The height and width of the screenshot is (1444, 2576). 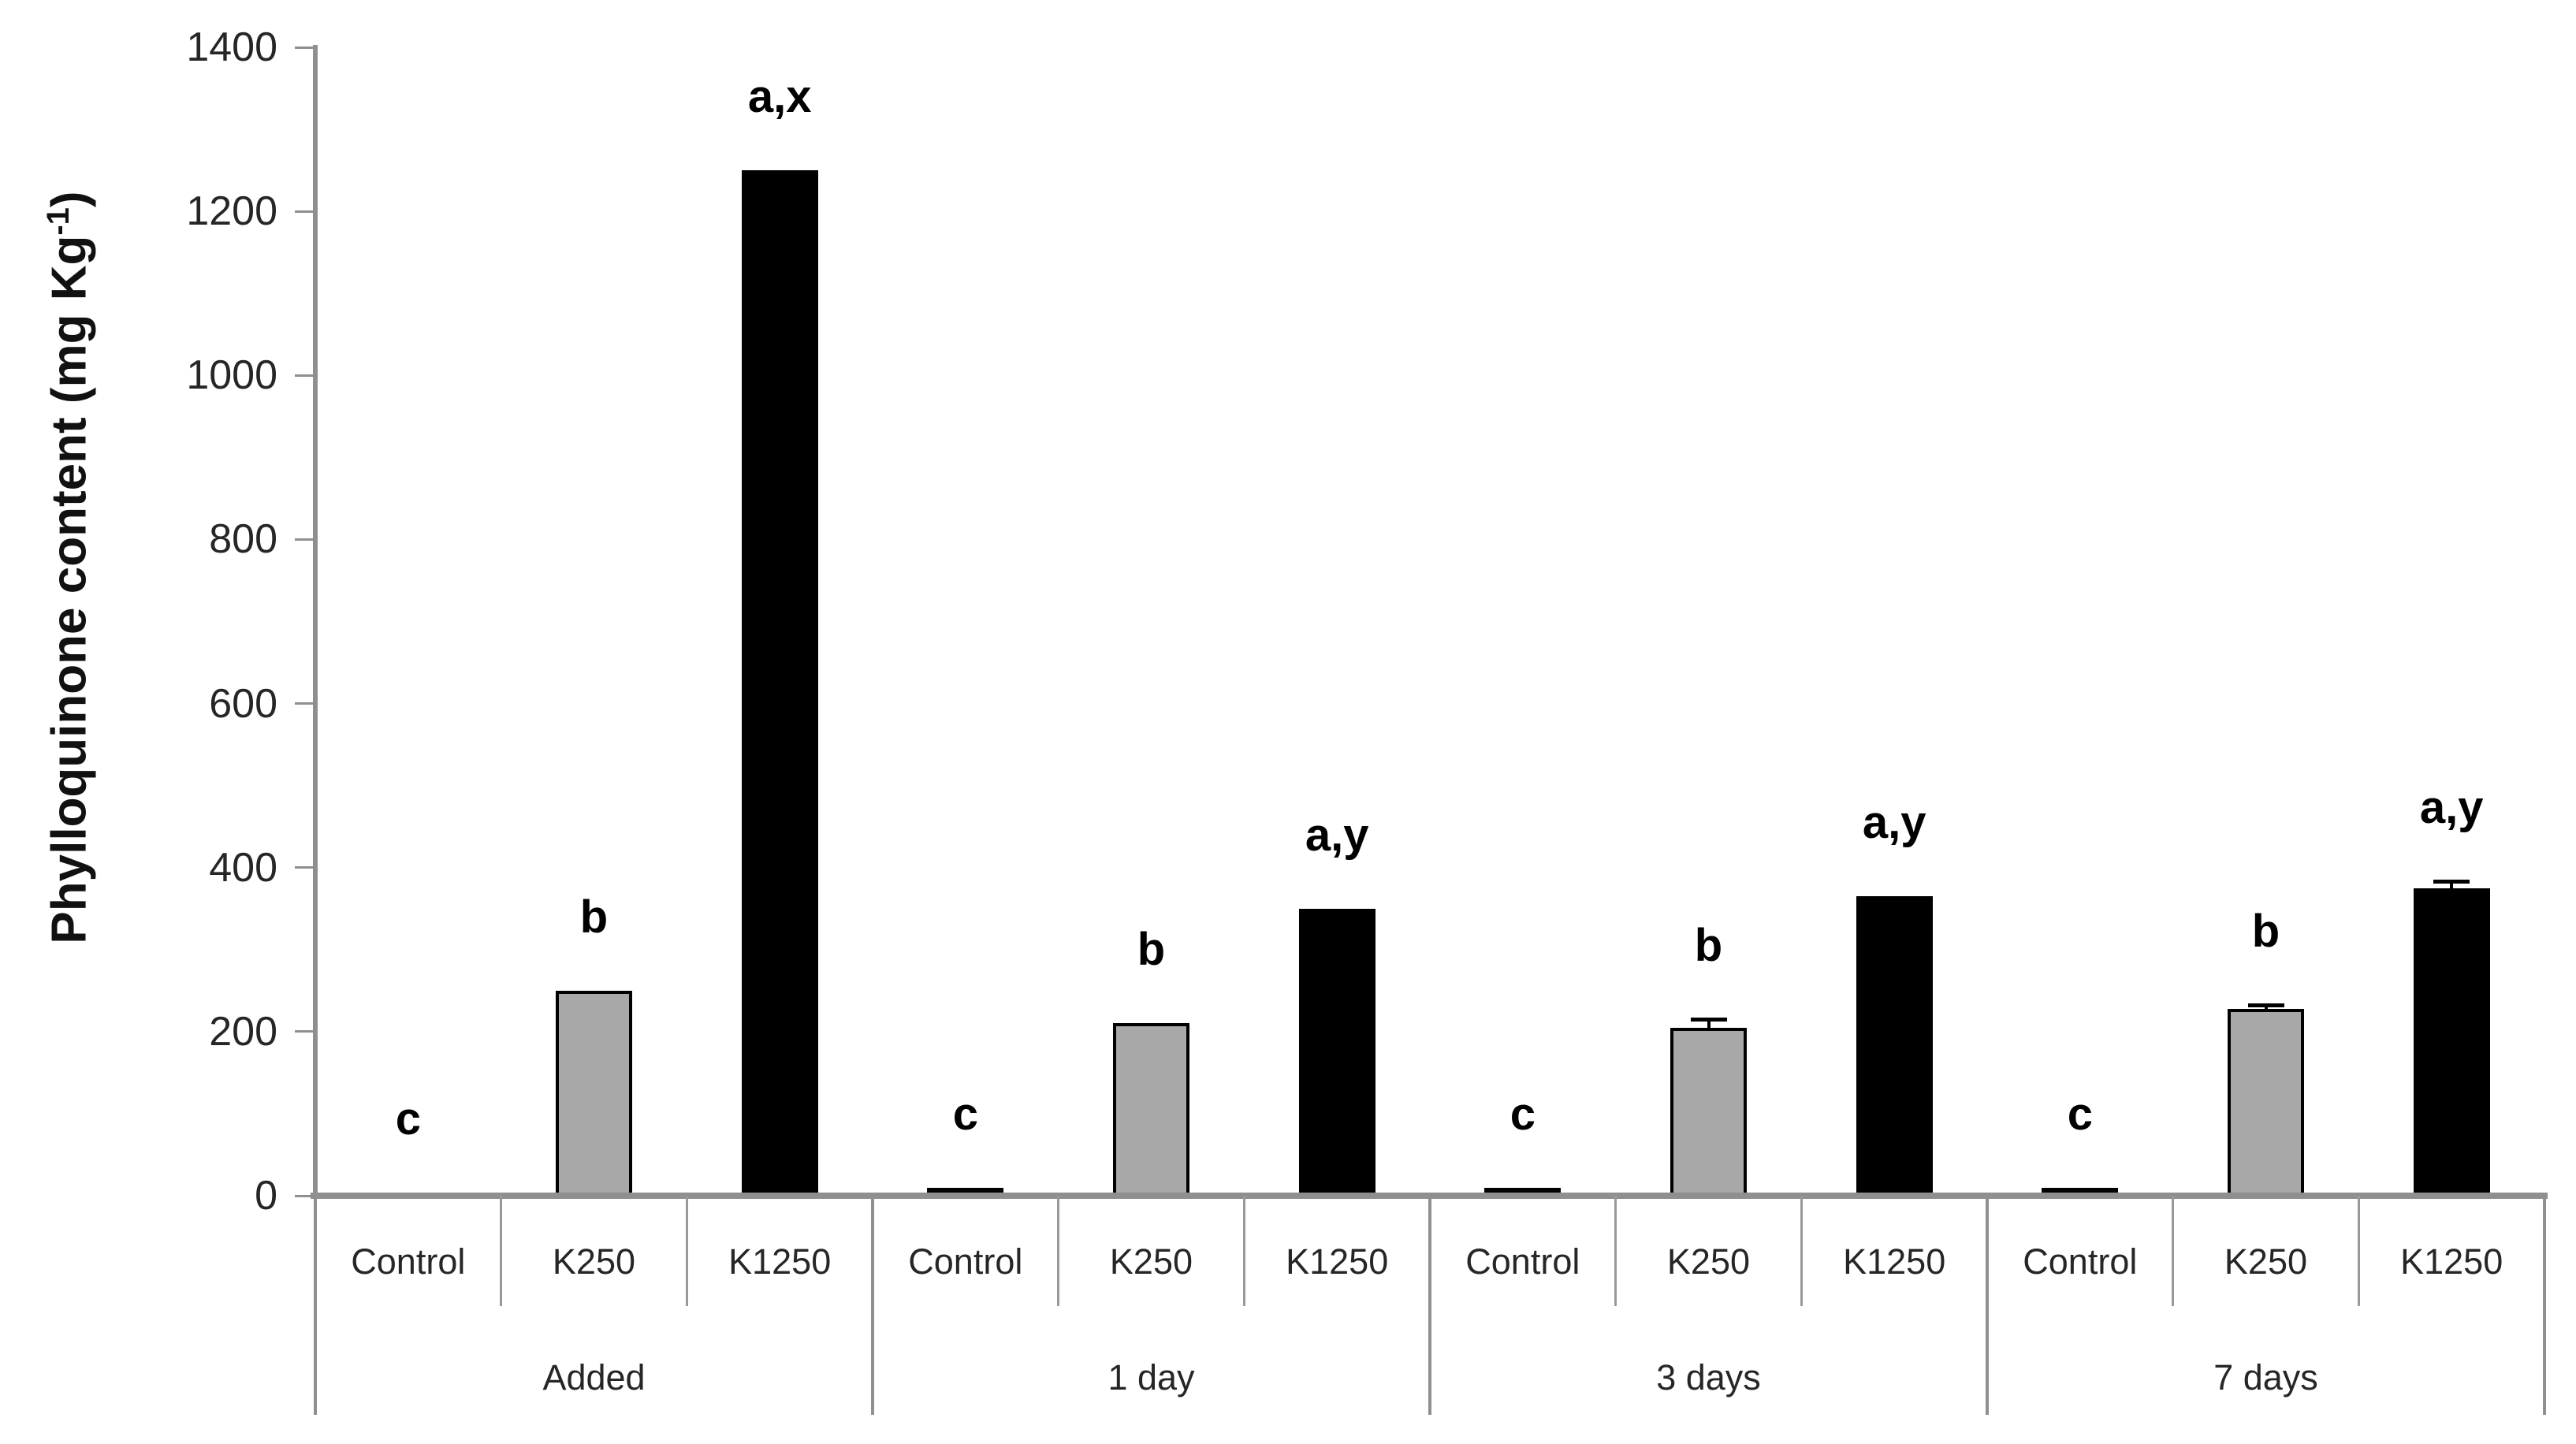 I want to click on bar-k250-Added, so click(x=594, y=1093).